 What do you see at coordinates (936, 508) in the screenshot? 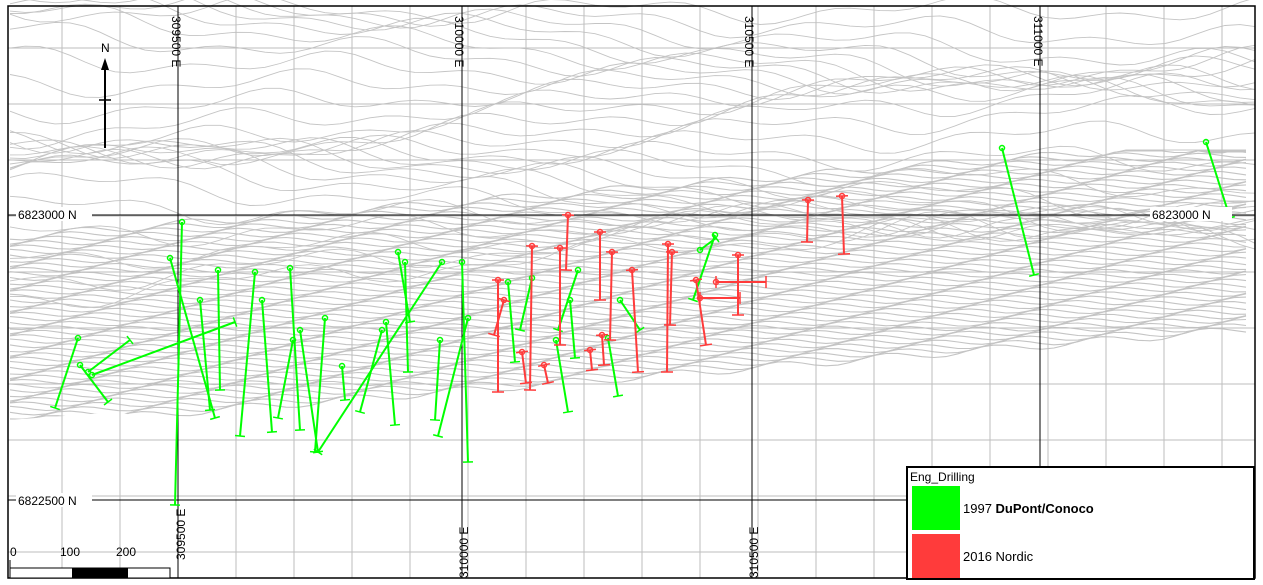
I see `legend-swatch-green` at bounding box center [936, 508].